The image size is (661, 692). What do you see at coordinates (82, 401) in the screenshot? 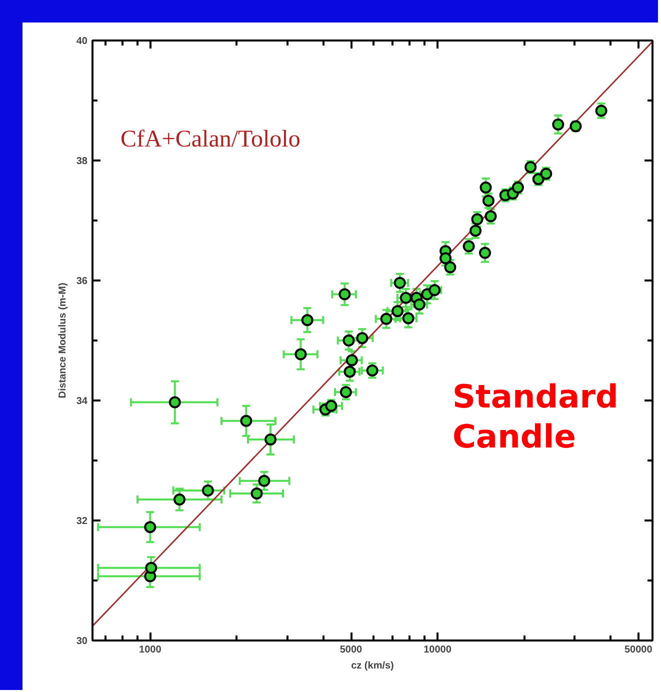
I see `y-tick-label: 34` at bounding box center [82, 401].